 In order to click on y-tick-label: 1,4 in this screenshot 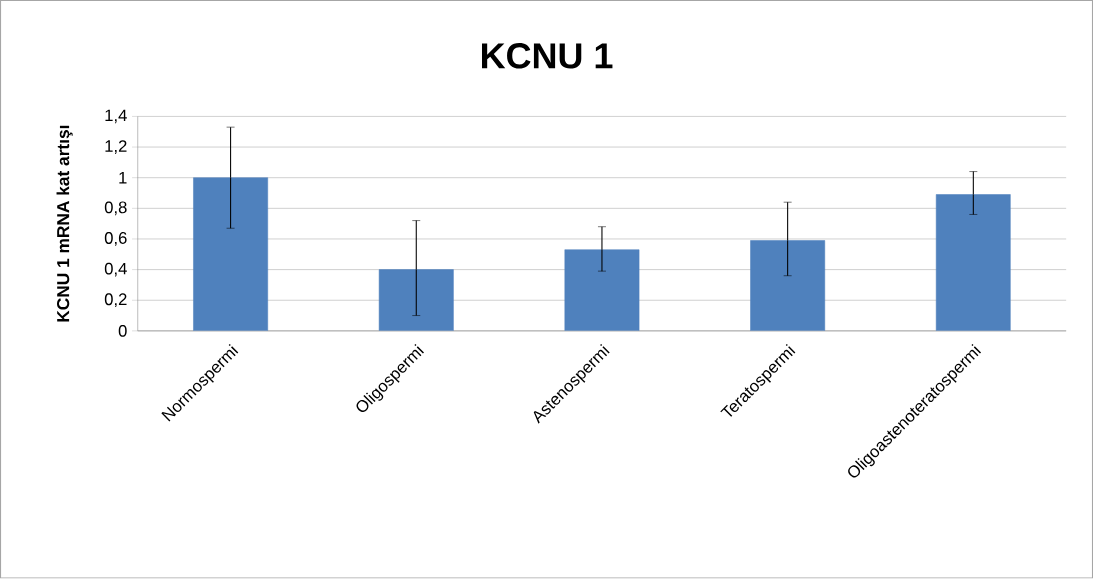, I will do `click(116, 116)`.